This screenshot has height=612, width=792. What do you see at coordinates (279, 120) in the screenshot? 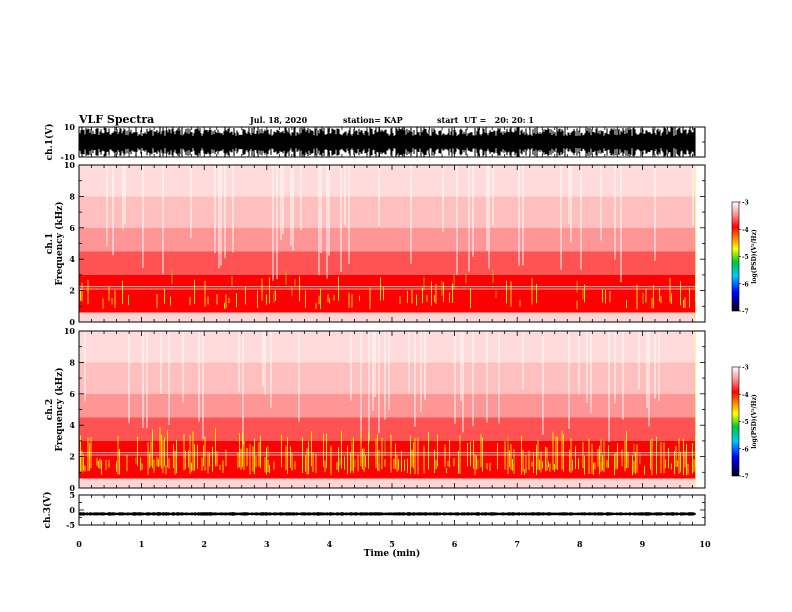
I see `date-label: Jul. 18, 2020` at bounding box center [279, 120].